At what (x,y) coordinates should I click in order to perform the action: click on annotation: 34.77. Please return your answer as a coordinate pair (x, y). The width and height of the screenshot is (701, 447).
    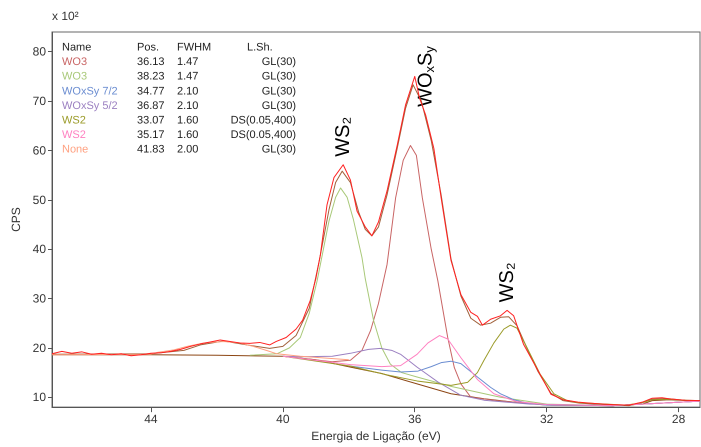
    Looking at the image, I should click on (151, 91).